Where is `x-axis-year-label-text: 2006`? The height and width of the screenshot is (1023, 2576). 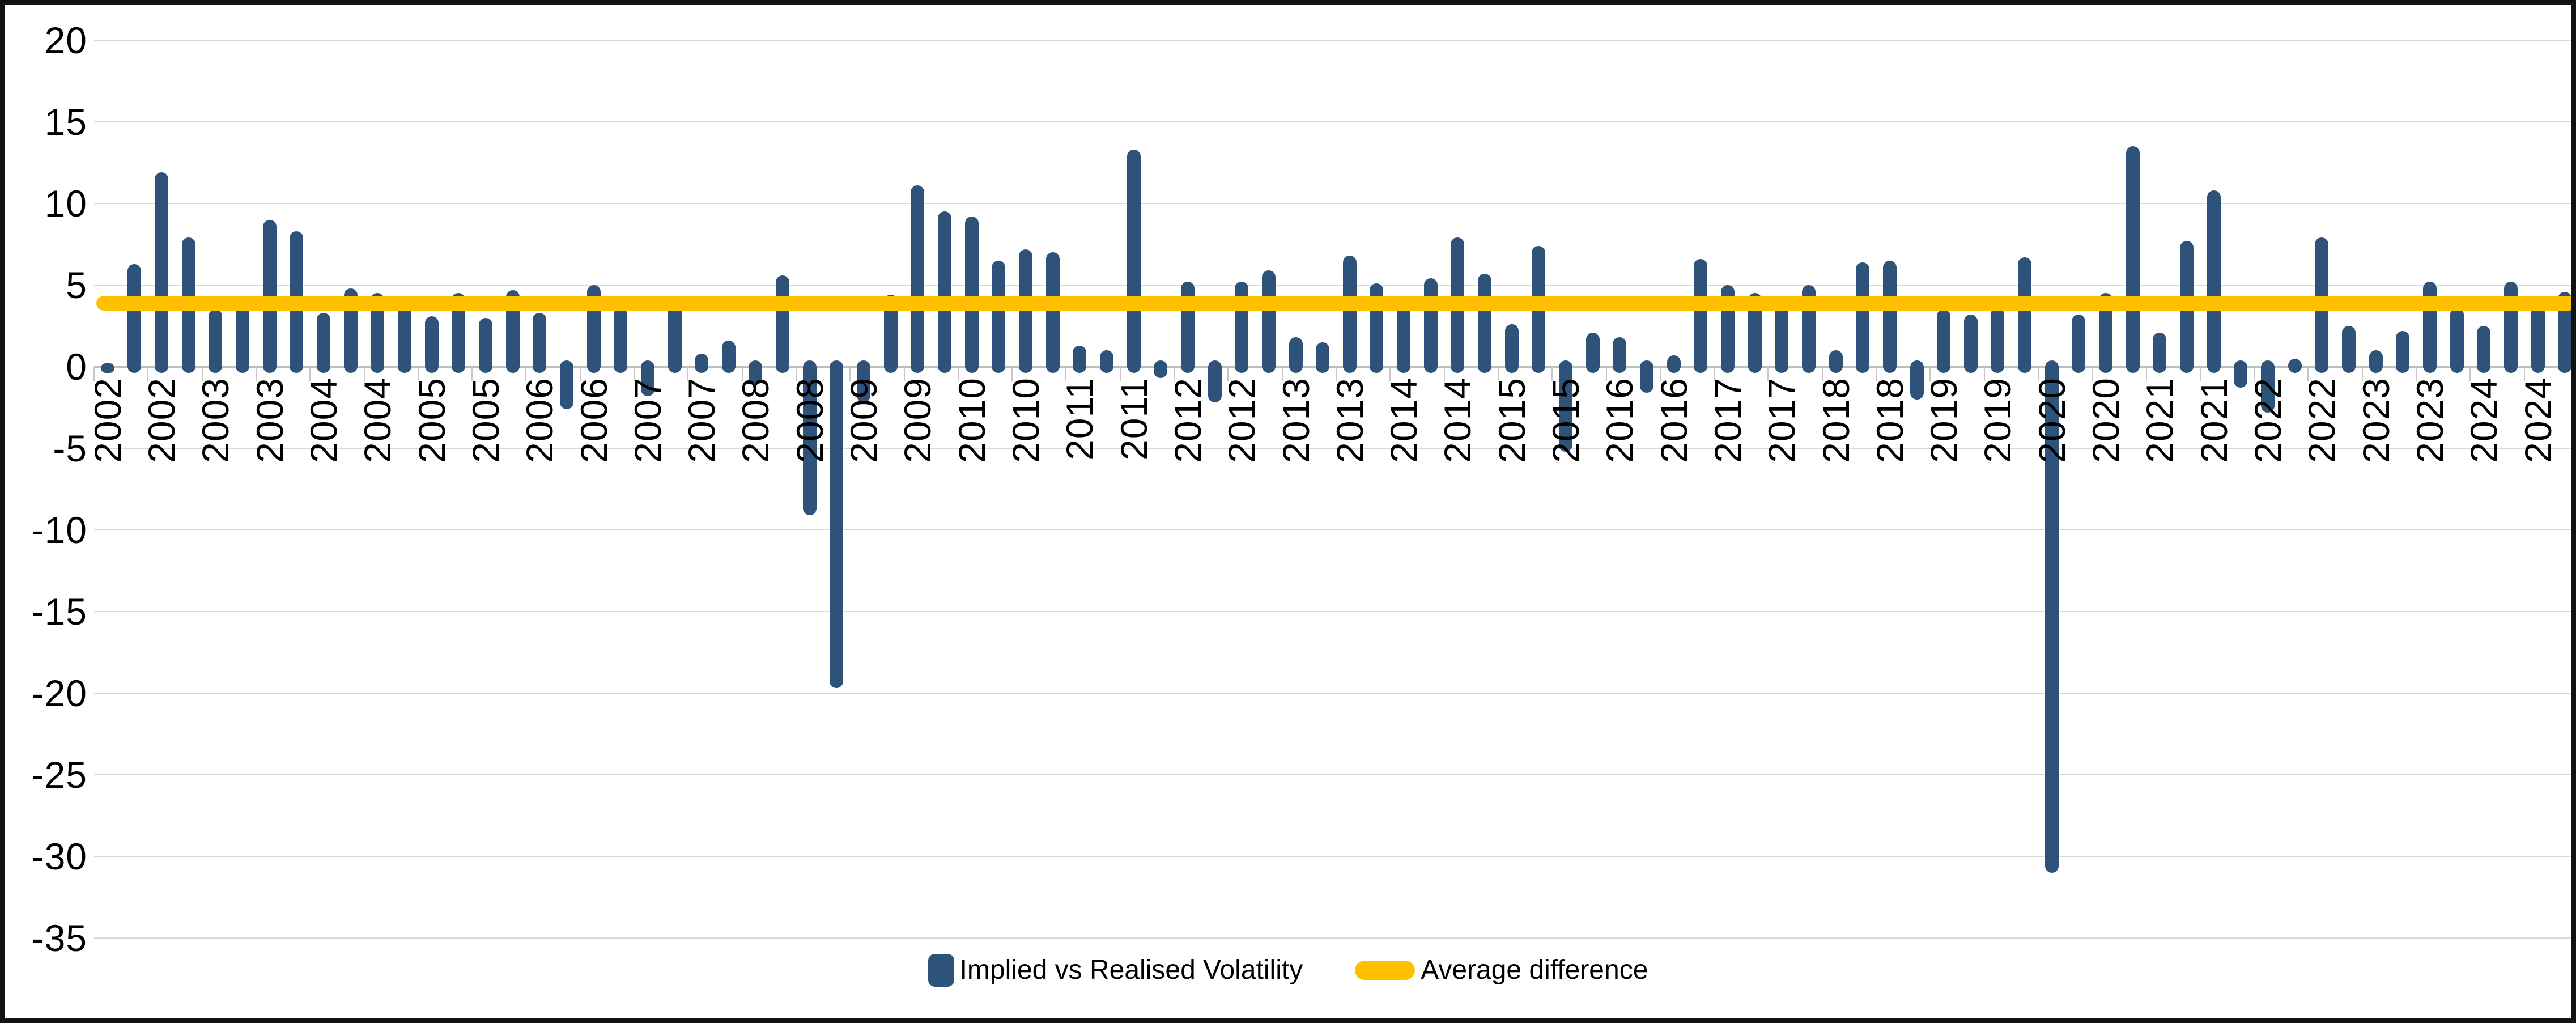
x-axis-year-label-text: 2006 is located at coordinates (539, 420).